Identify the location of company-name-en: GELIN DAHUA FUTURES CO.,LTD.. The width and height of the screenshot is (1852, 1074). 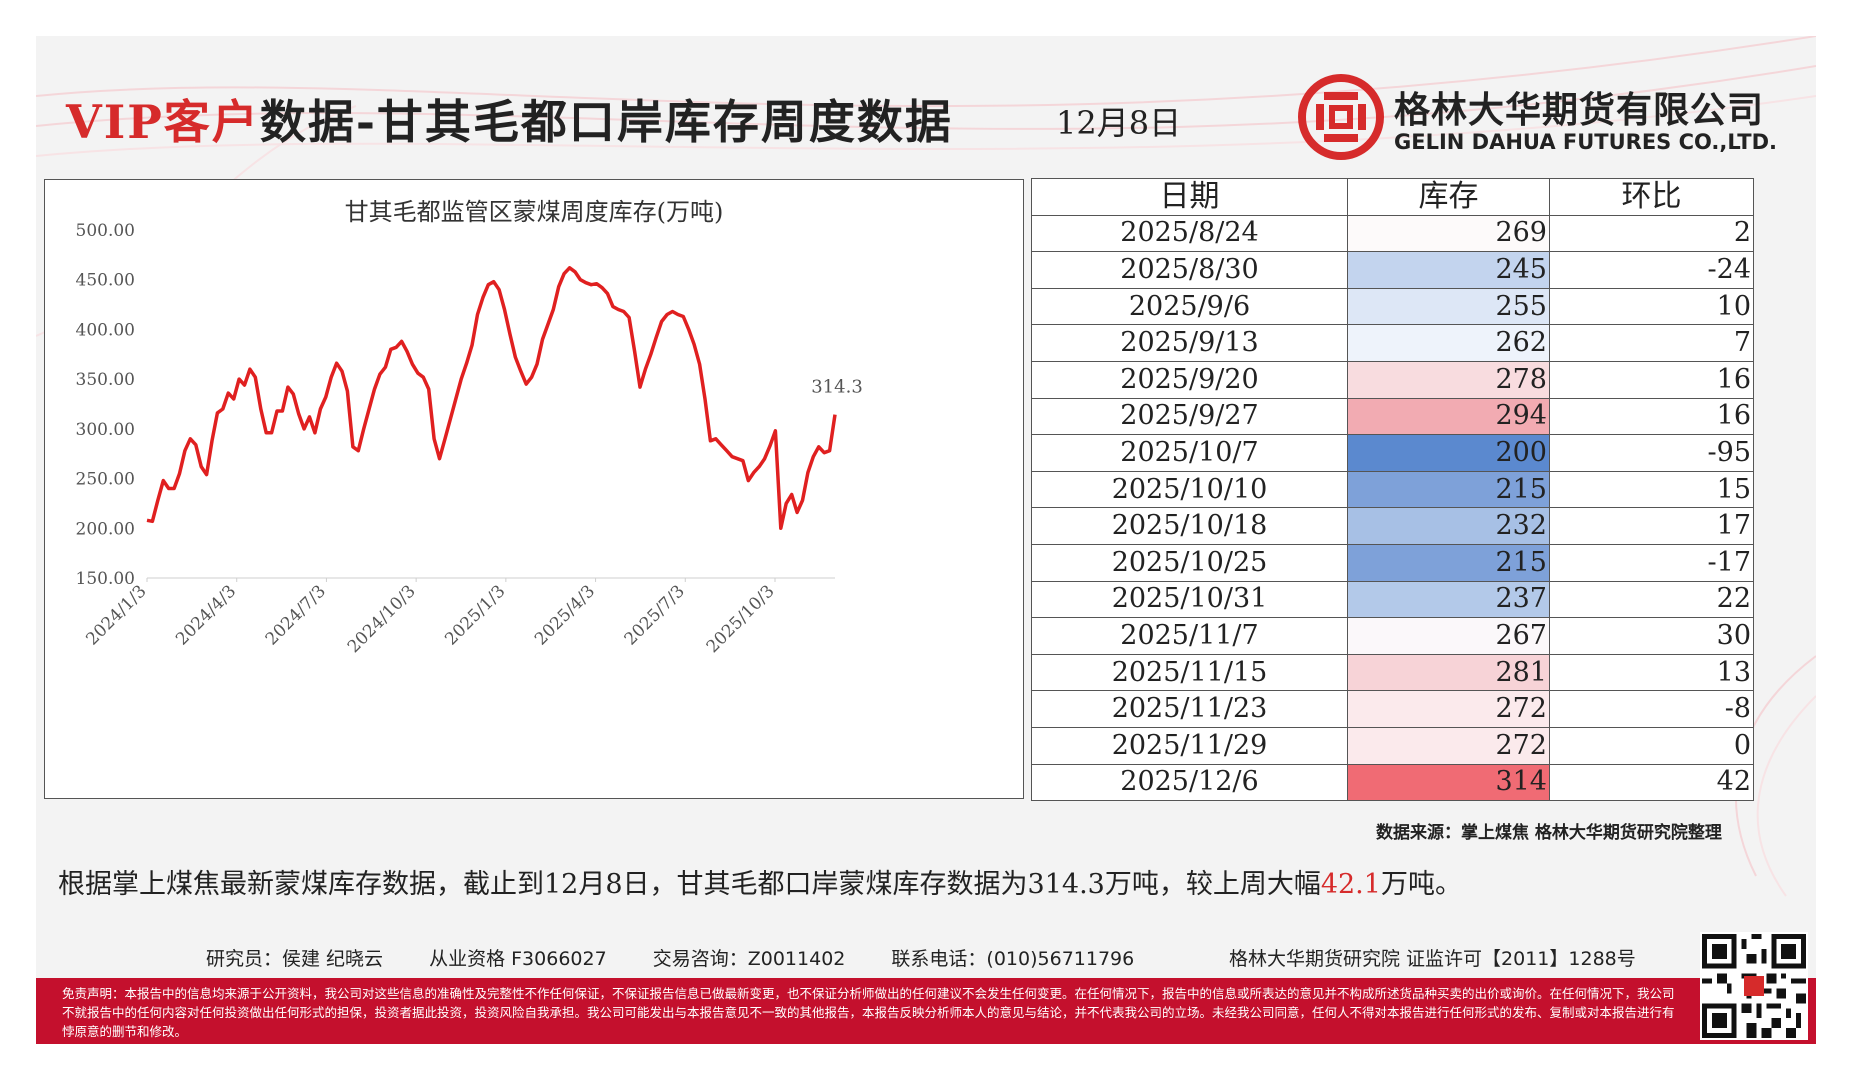
(1586, 142).